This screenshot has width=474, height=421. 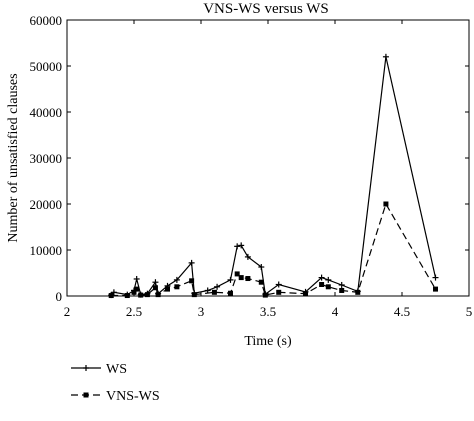 I want to click on y-tick-label: 20000, so click(x=46, y=204).